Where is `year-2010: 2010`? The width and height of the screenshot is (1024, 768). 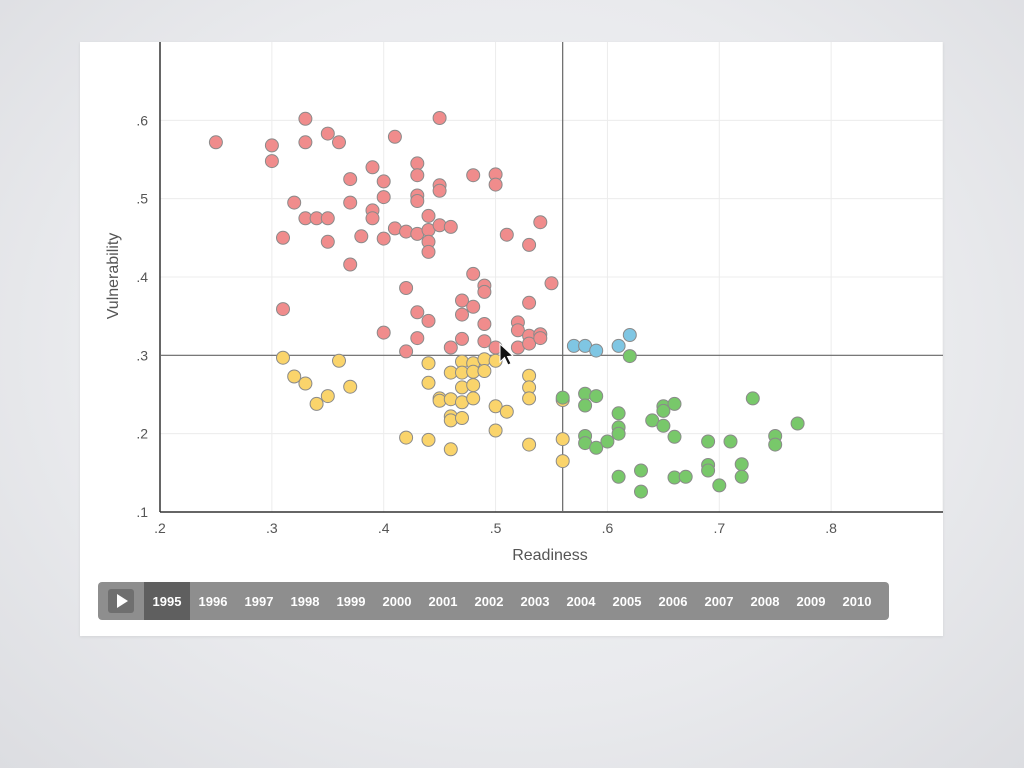
year-2010: 2010 is located at coordinates (857, 601).